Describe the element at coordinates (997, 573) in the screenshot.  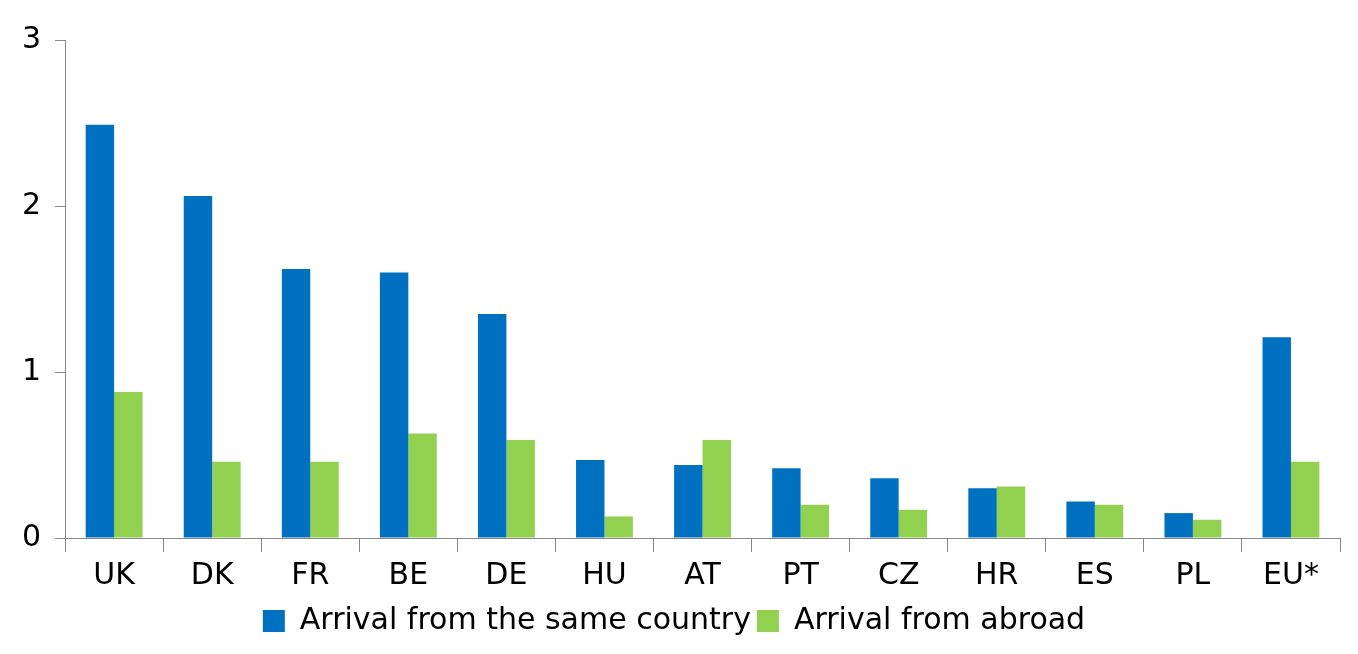
I see `x-tick-label: HR` at that location.